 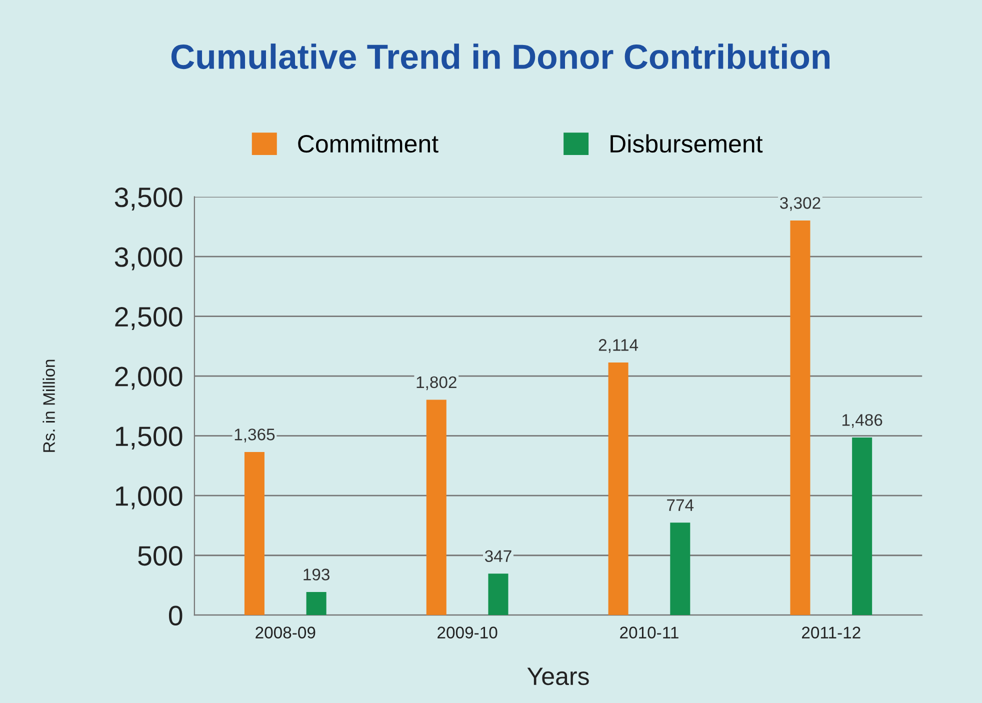 I want to click on y-axis-title: Rs. in Million, so click(x=48, y=406).